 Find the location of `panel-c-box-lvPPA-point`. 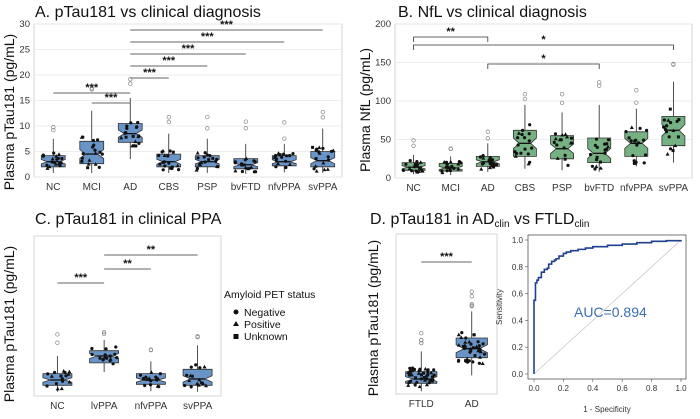

panel-c-box-lvPPA-point is located at coordinates (116, 347).